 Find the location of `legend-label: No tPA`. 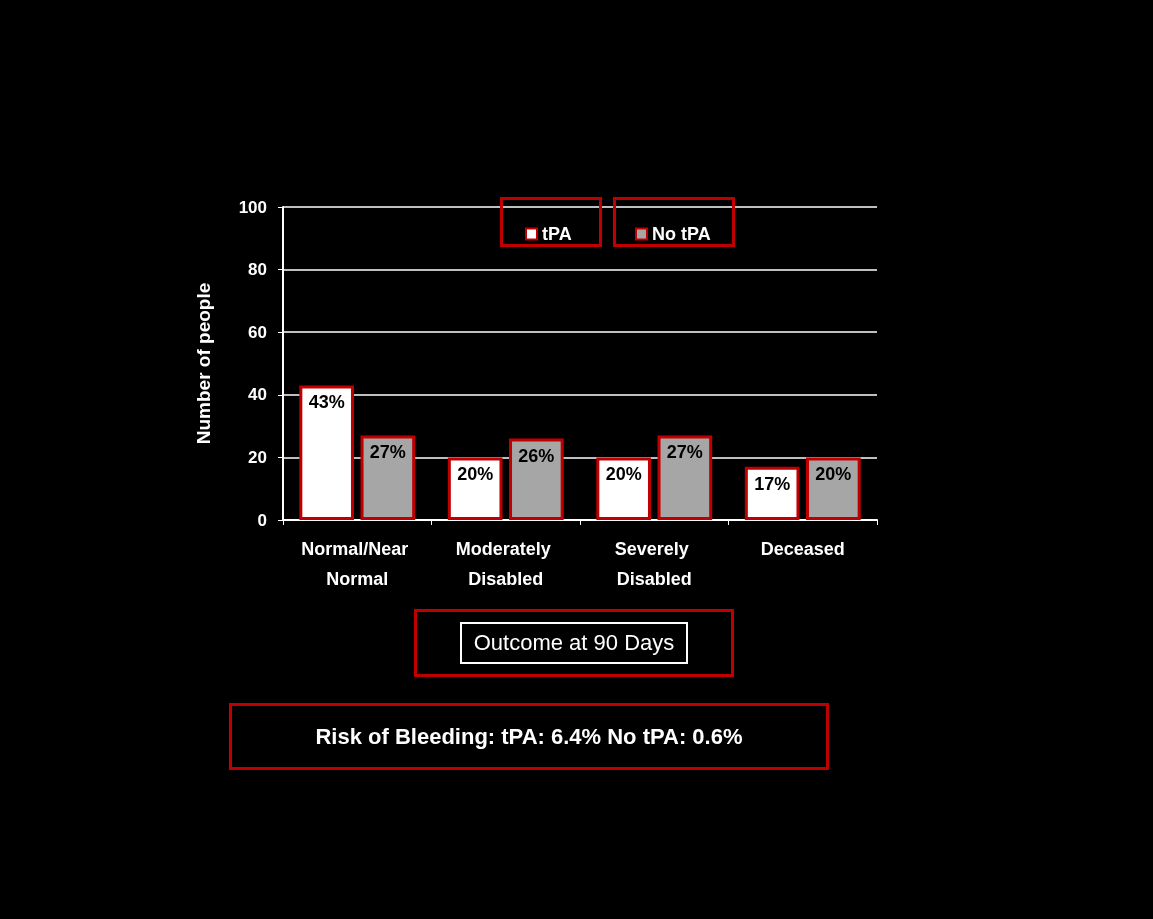

legend-label: No tPA is located at coordinates (681, 234).